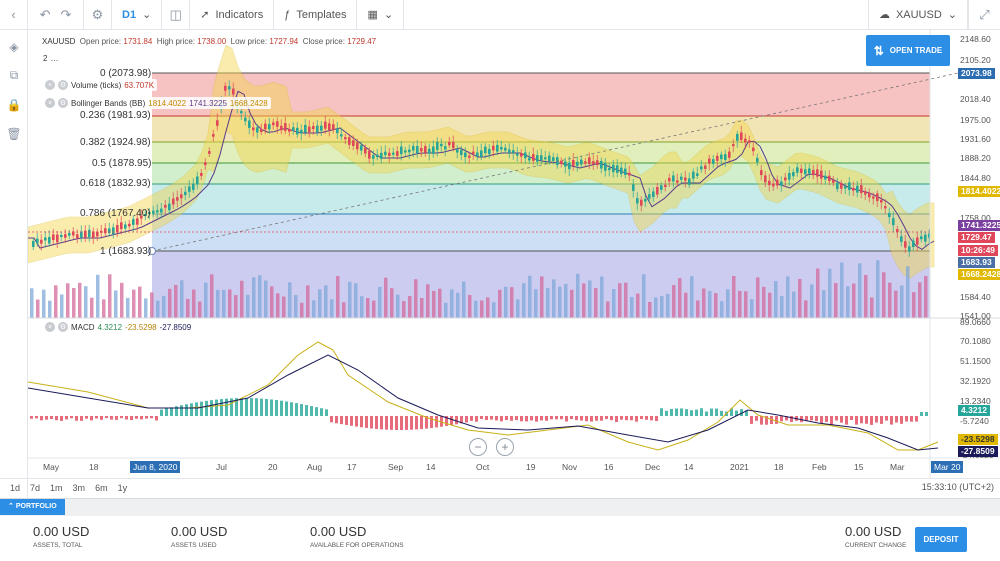 The width and height of the screenshot is (1000, 561). Describe the element at coordinates (15, 488) in the screenshot. I see `period-1d: 1d` at that location.